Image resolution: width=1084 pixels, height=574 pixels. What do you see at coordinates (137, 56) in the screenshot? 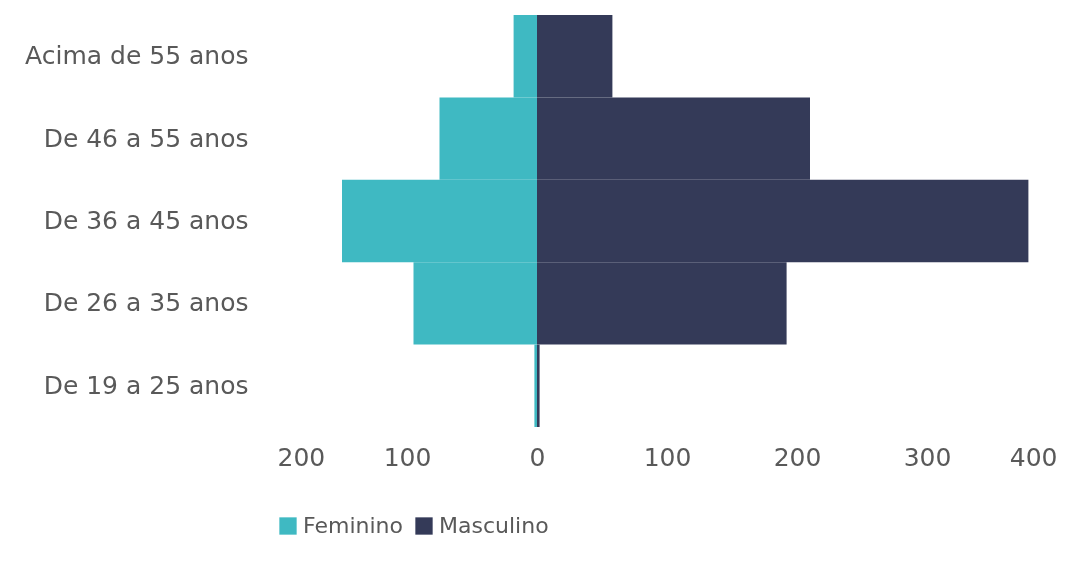
I see `y-tick-label: Acima de 55 anos` at bounding box center [137, 56].